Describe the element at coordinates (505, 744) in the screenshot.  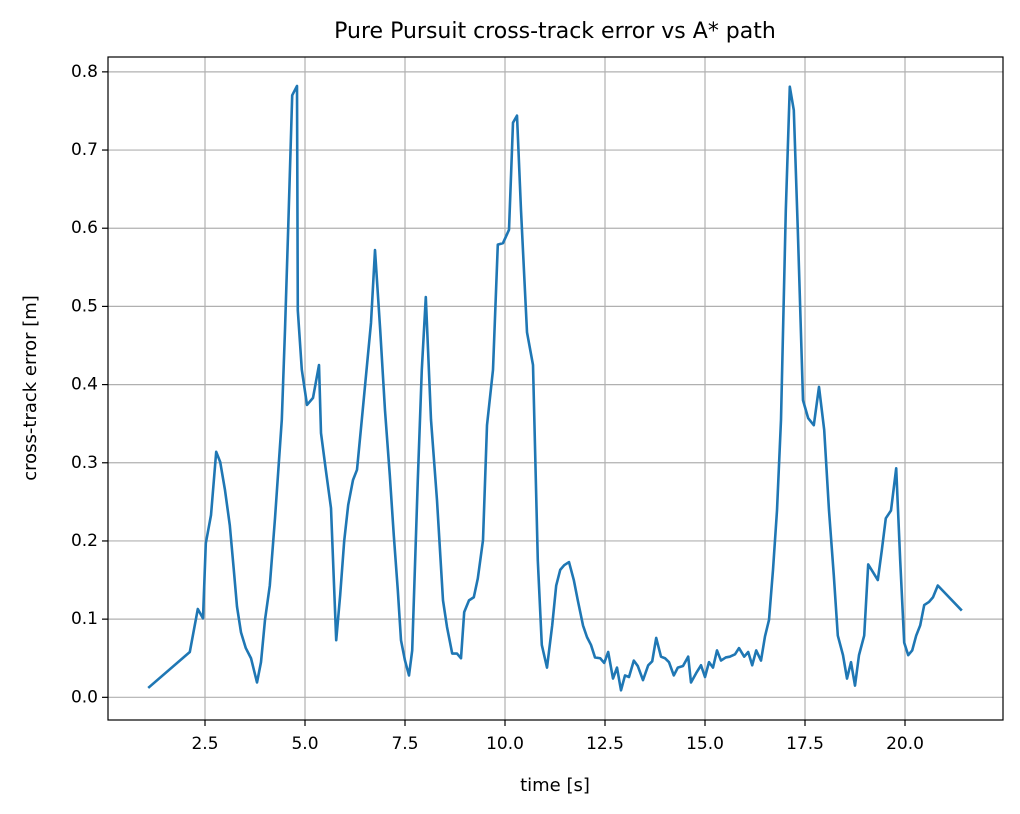
I see `x-tick-label: 10.0` at that location.